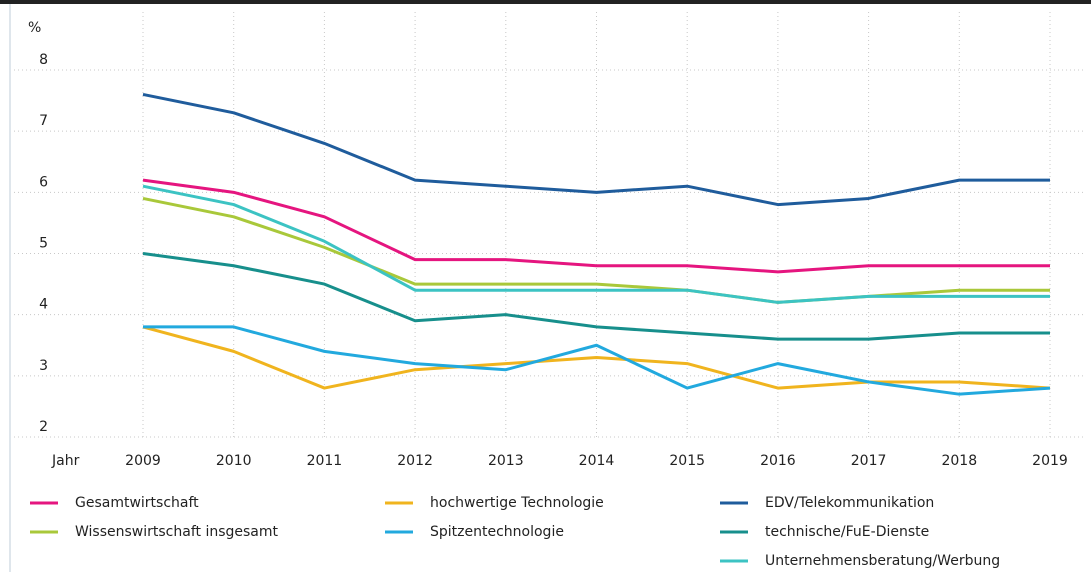  Describe the element at coordinates (497, 532) in the screenshot. I see `legend-label: Spitzentechnologie` at that location.